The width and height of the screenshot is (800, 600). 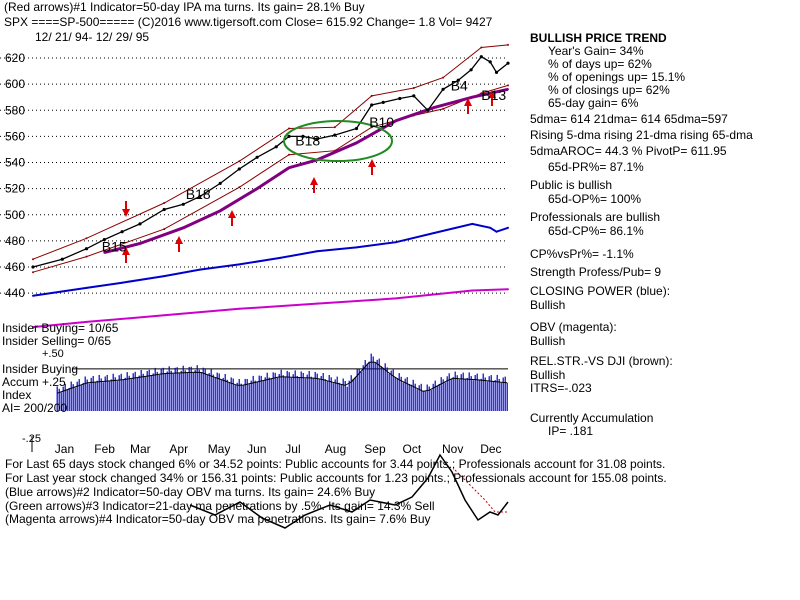 I want to click on years-gain: Year's Gain= 34%, so click(x=596, y=51).